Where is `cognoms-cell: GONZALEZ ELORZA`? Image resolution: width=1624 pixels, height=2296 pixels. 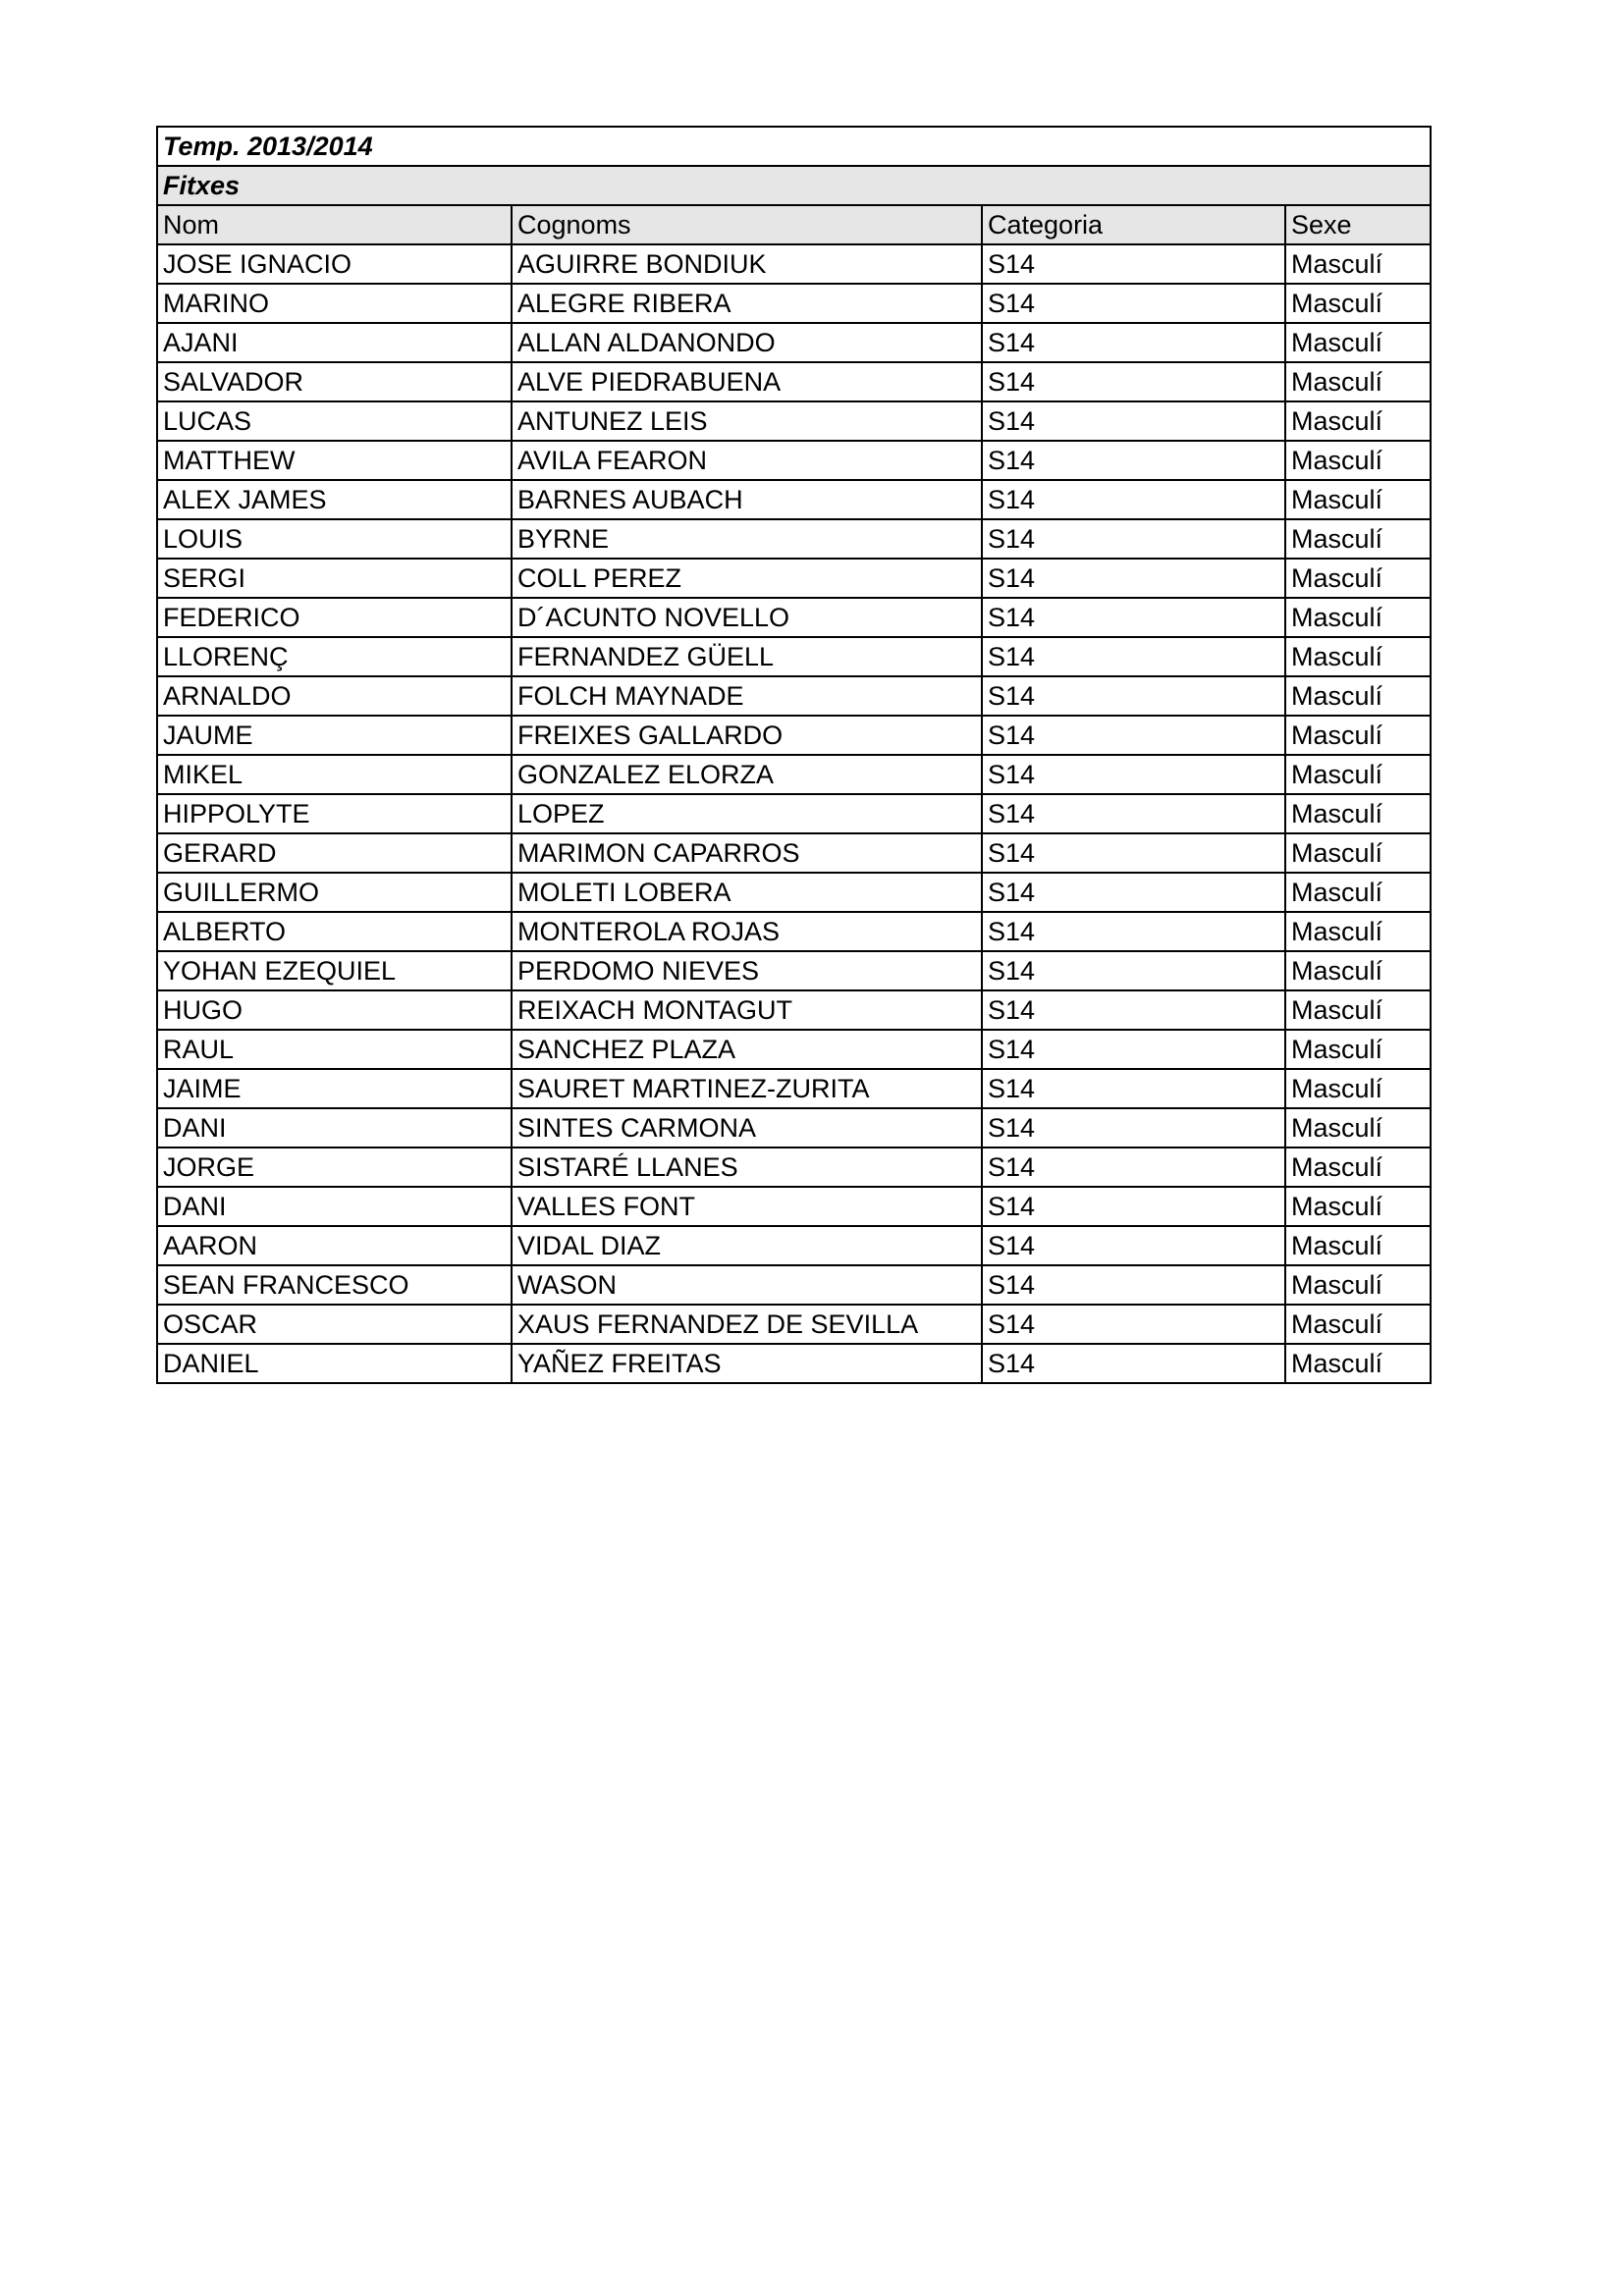
cognoms-cell: GONZALEZ ELORZA is located at coordinates (747, 774).